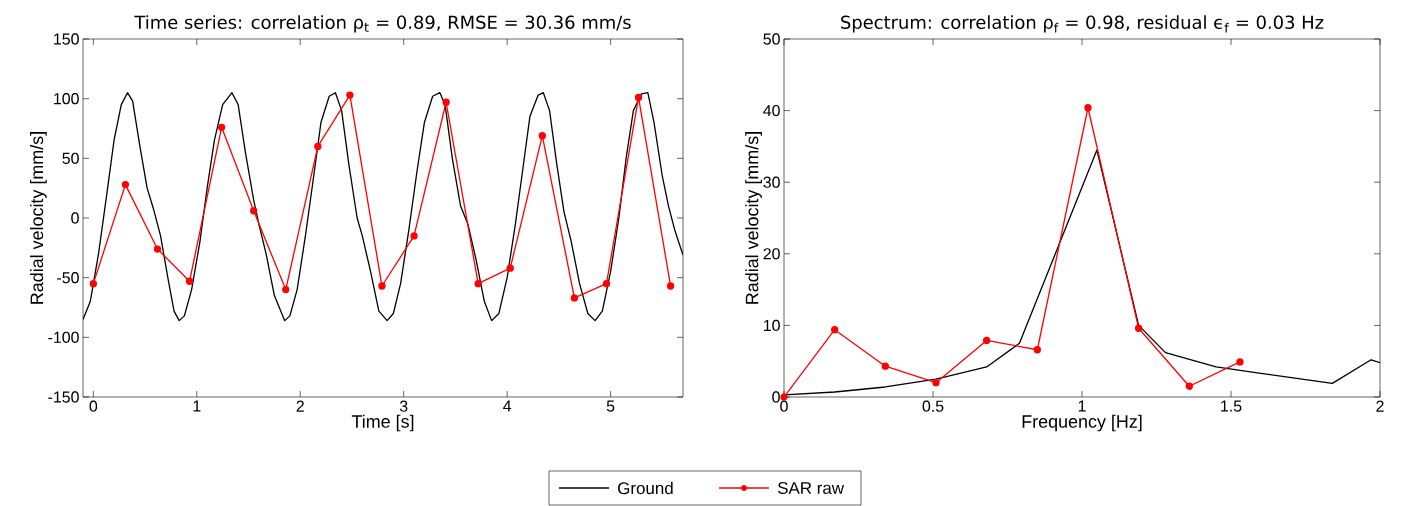  What do you see at coordinates (63, 397) in the screenshot?
I see `y-tick-label: -150` at bounding box center [63, 397].